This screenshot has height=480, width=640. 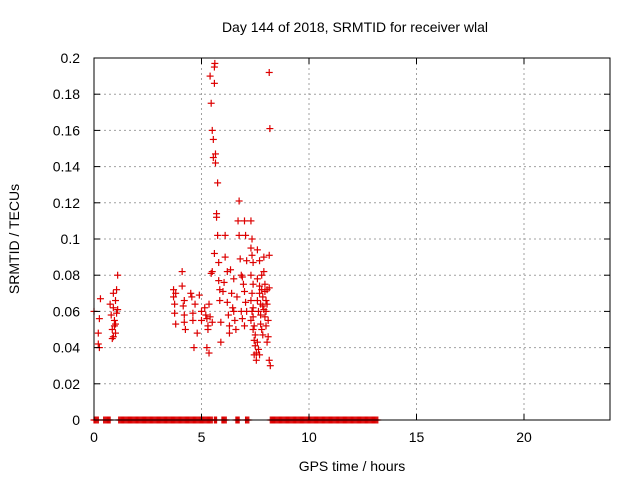 I want to click on y-tick-label: 0.14, so click(x=66, y=167).